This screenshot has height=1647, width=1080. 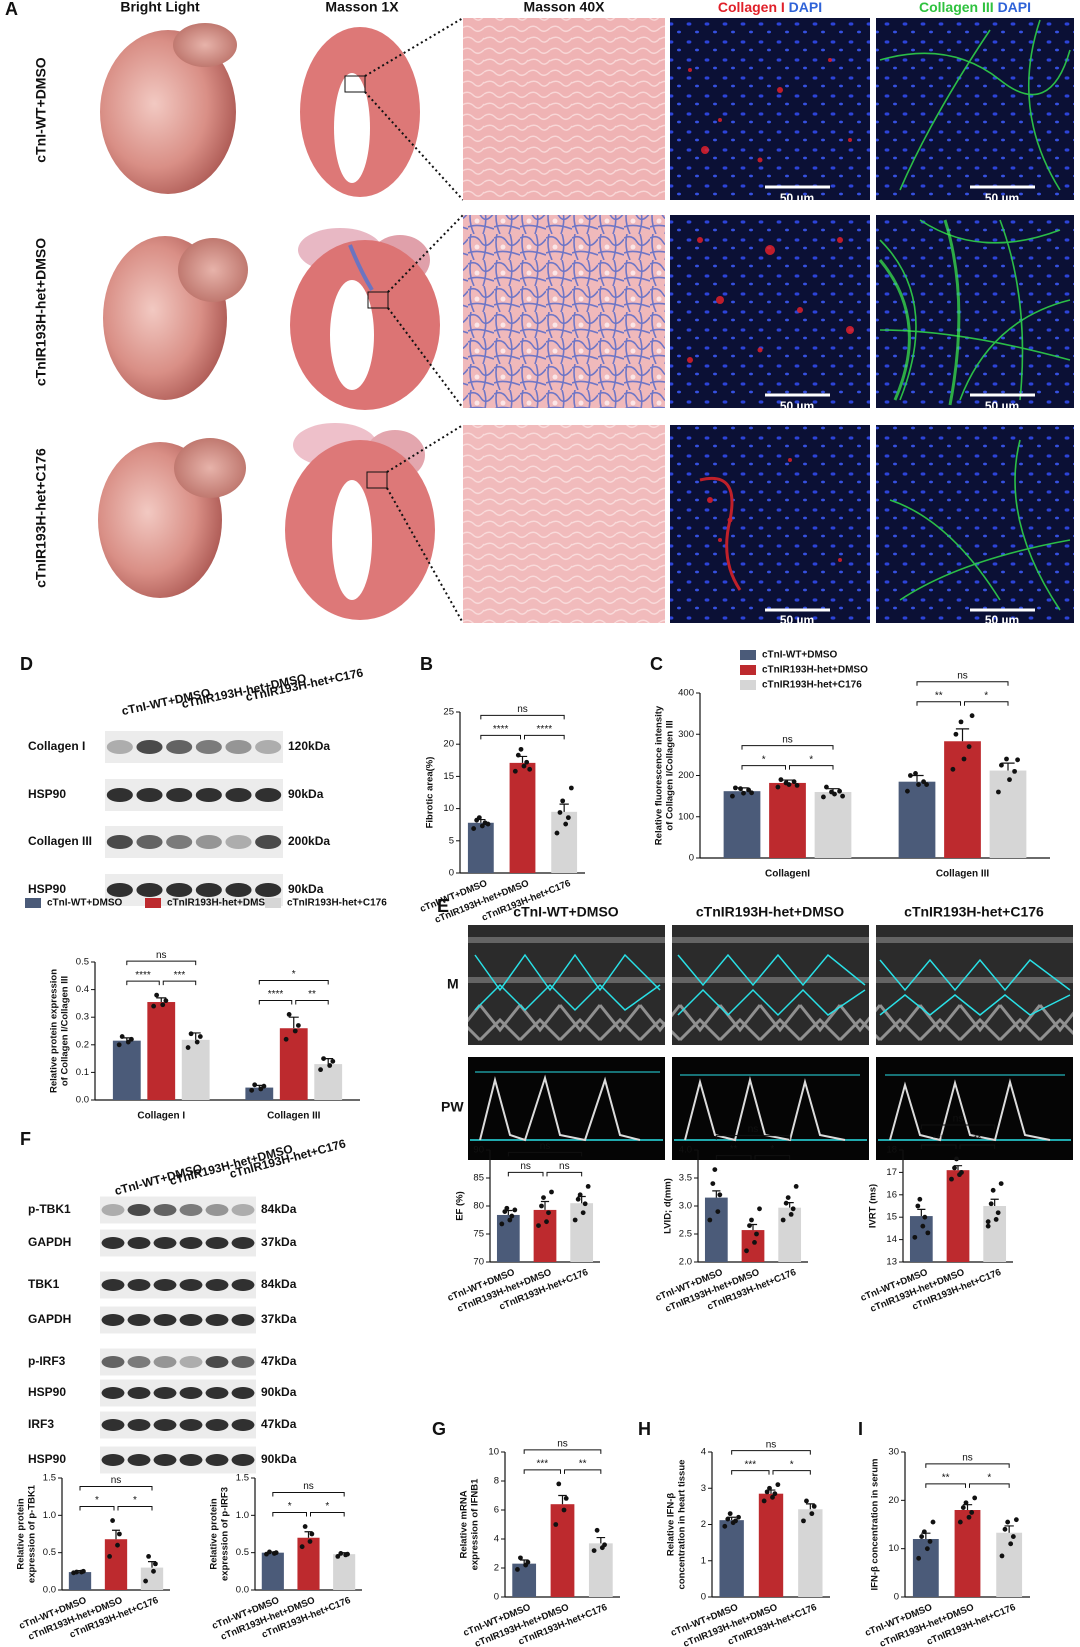 What do you see at coordinates (175, 318) in the screenshot?
I see `heart-photo` at bounding box center [175, 318].